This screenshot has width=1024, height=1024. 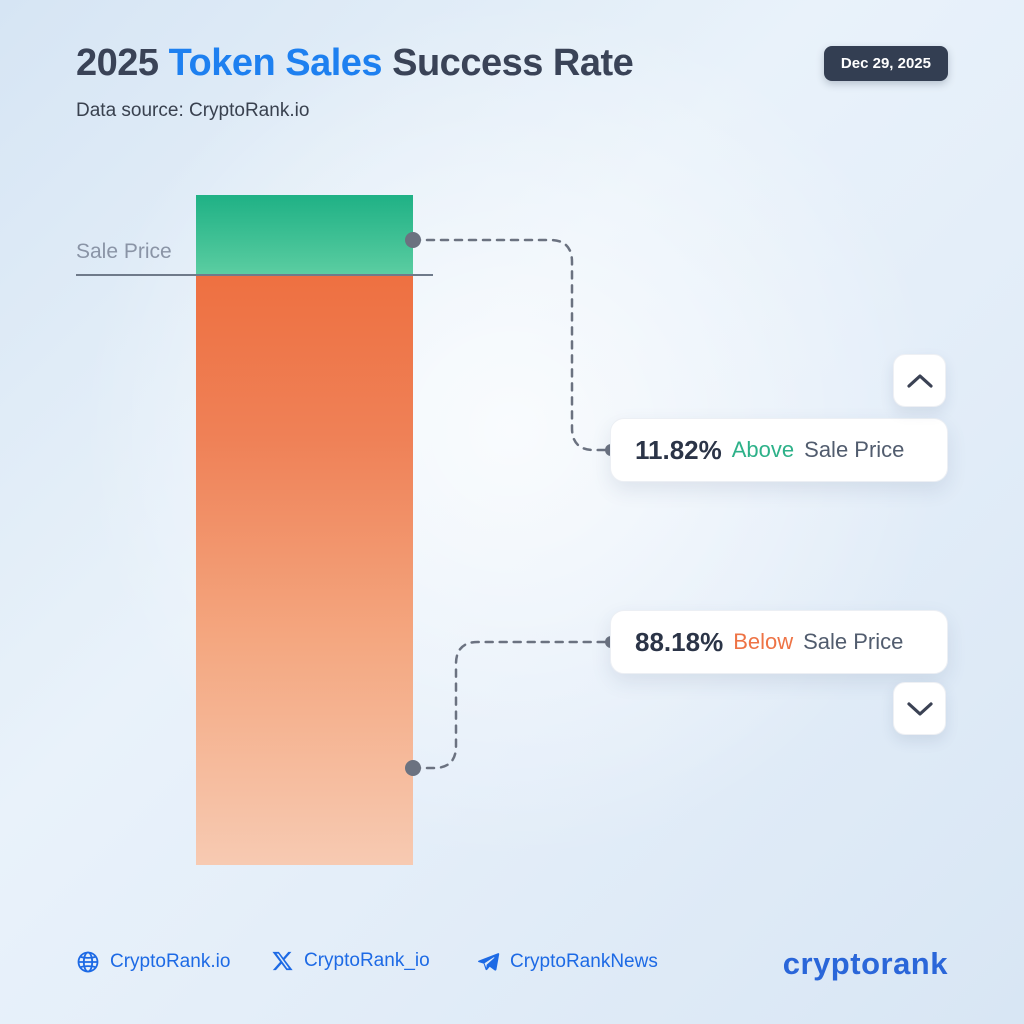 What do you see at coordinates (865, 963) in the screenshot?
I see `cryptorank-logo: cryptorank` at bounding box center [865, 963].